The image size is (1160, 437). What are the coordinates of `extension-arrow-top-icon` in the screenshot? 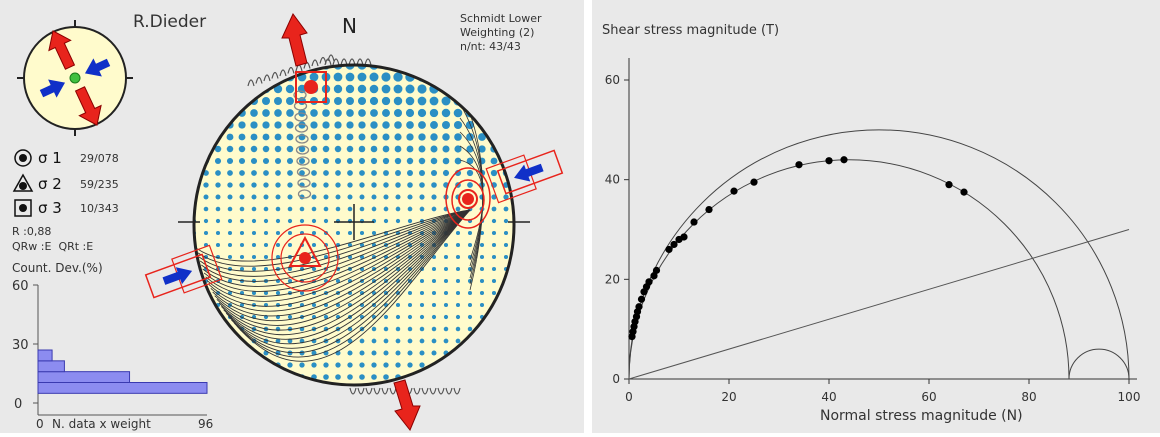 It's located at (294, 40).